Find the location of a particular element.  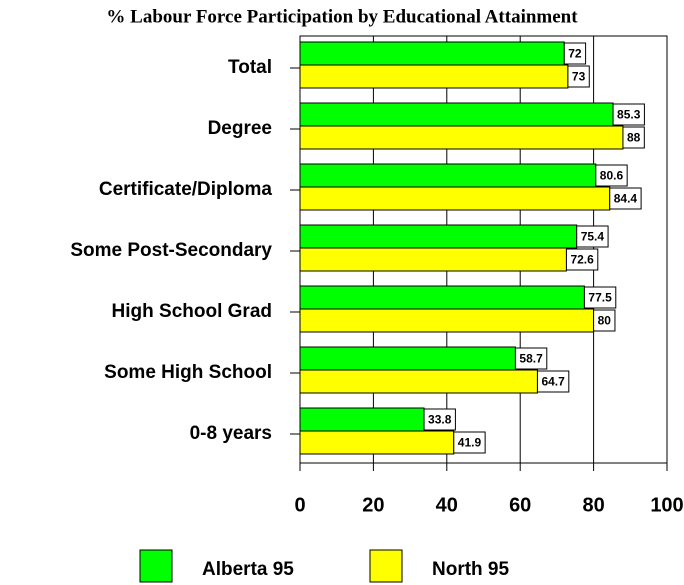

y-tick-label: Total is located at coordinates (250, 67).